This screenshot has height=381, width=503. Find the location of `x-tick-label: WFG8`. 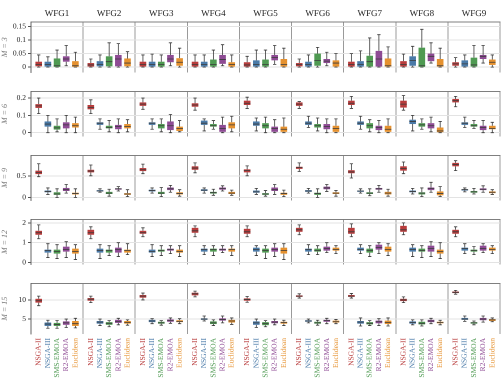

x-tick-label: WFG8 is located at coordinates (422, 13).